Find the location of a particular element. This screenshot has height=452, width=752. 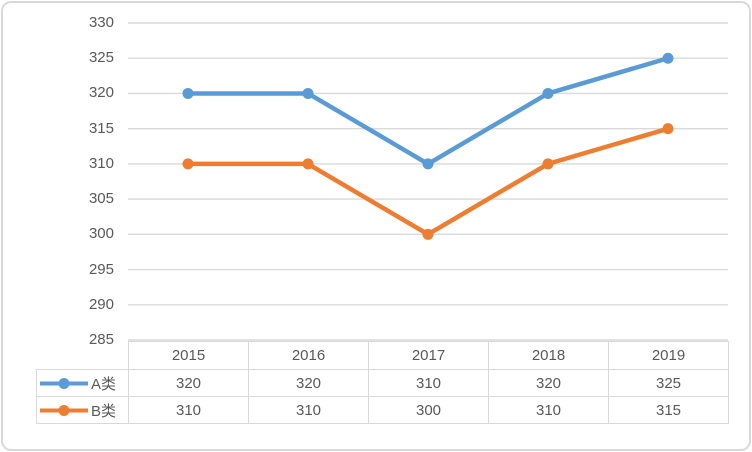

y-axis-tick-label: 325 is located at coordinates (101, 58).